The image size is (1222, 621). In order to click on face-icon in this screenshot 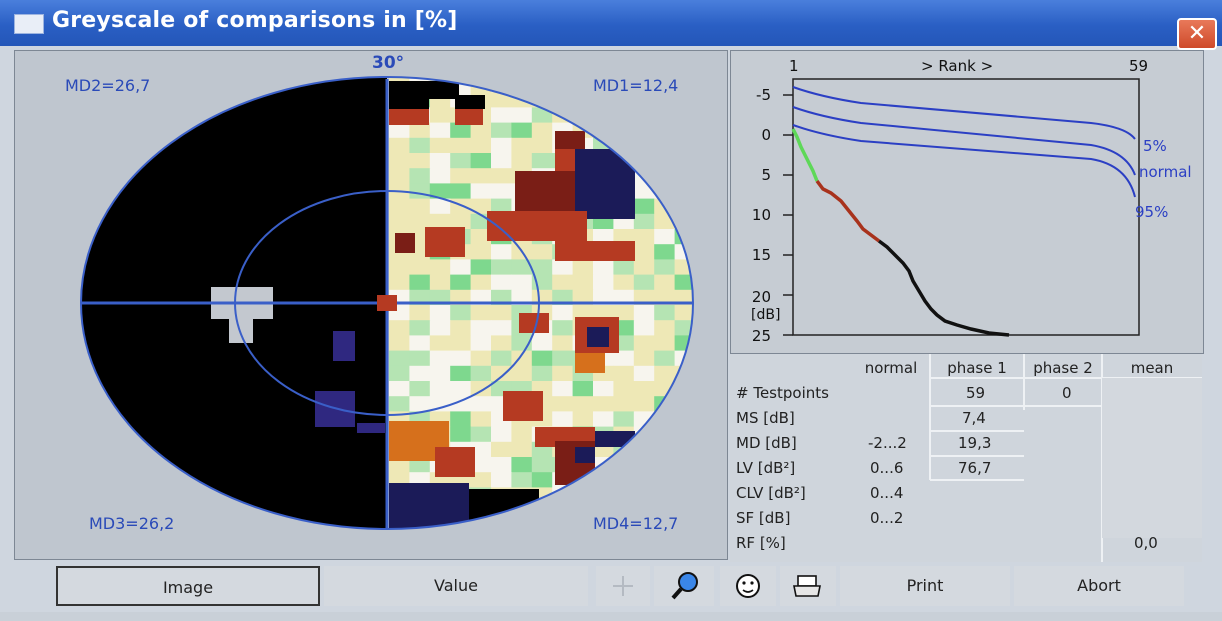, I will do `click(748, 586)`.